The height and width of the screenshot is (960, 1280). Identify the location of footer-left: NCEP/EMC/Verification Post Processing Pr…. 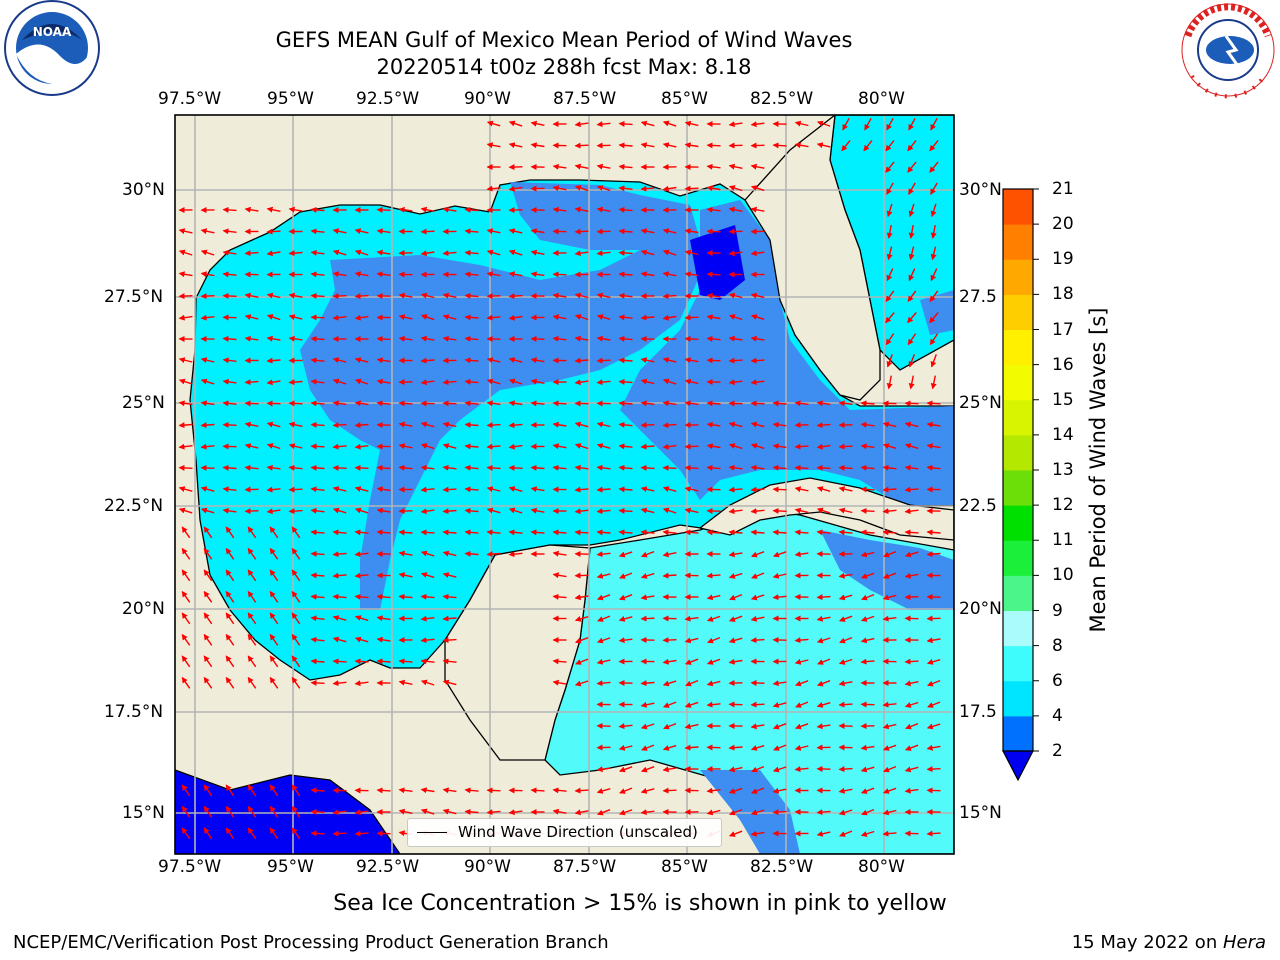
(311, 942).